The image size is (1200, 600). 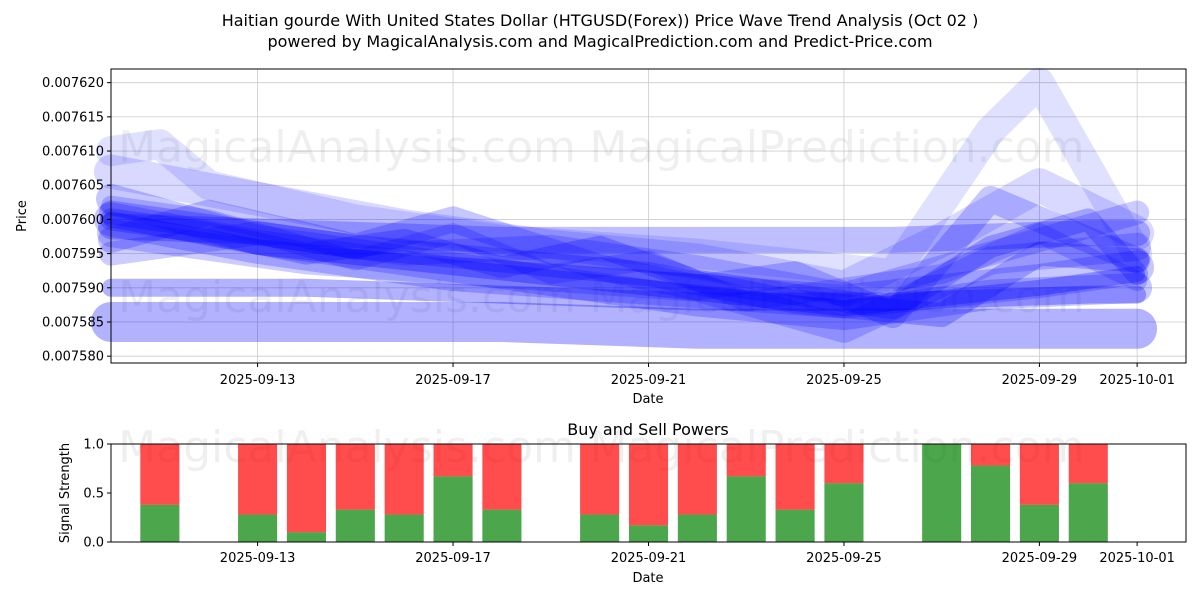 I want to click on main-x-tick-label: 2025-10-01, so click(x=1137, y=380).